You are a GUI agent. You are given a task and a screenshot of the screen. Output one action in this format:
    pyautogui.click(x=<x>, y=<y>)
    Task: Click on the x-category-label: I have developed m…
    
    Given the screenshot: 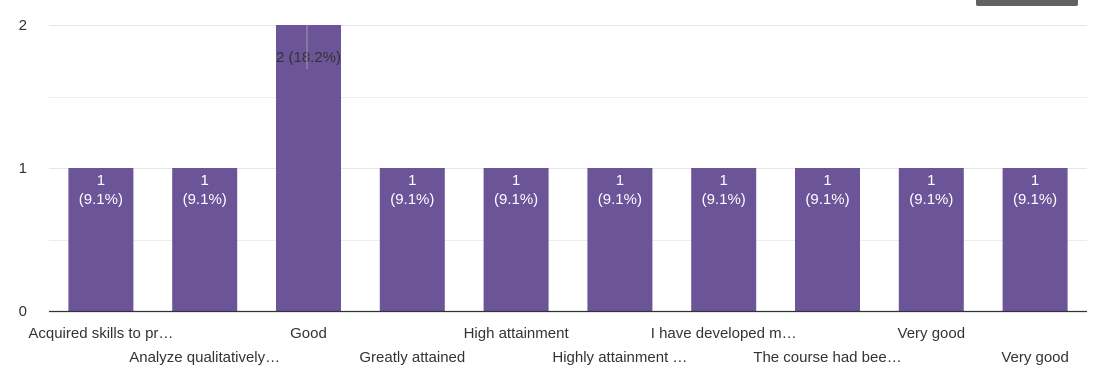 What is the action you would take?
    pyautogui.click(x=724, y=333)
    